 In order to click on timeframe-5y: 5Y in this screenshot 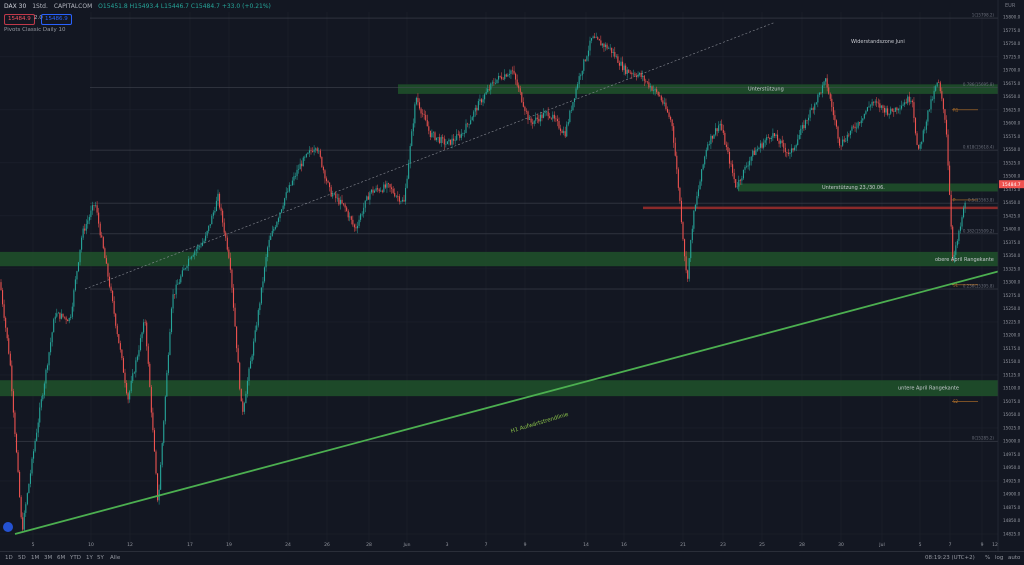, I will do `click(100, 558)`.